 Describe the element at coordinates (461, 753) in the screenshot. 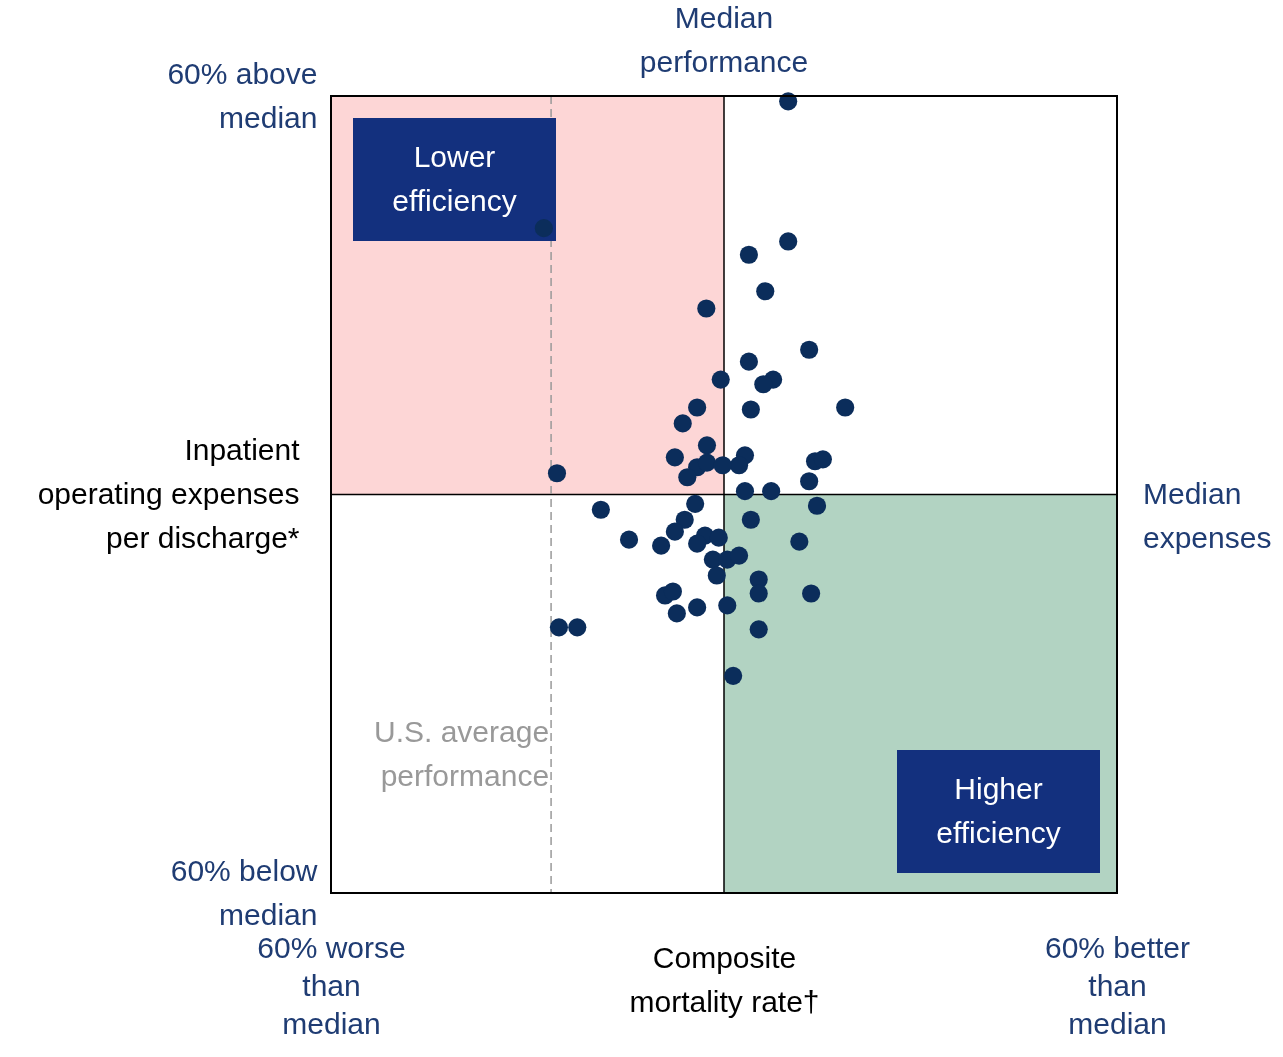

I see `ref-line-label: U.S. average performance` at that location.